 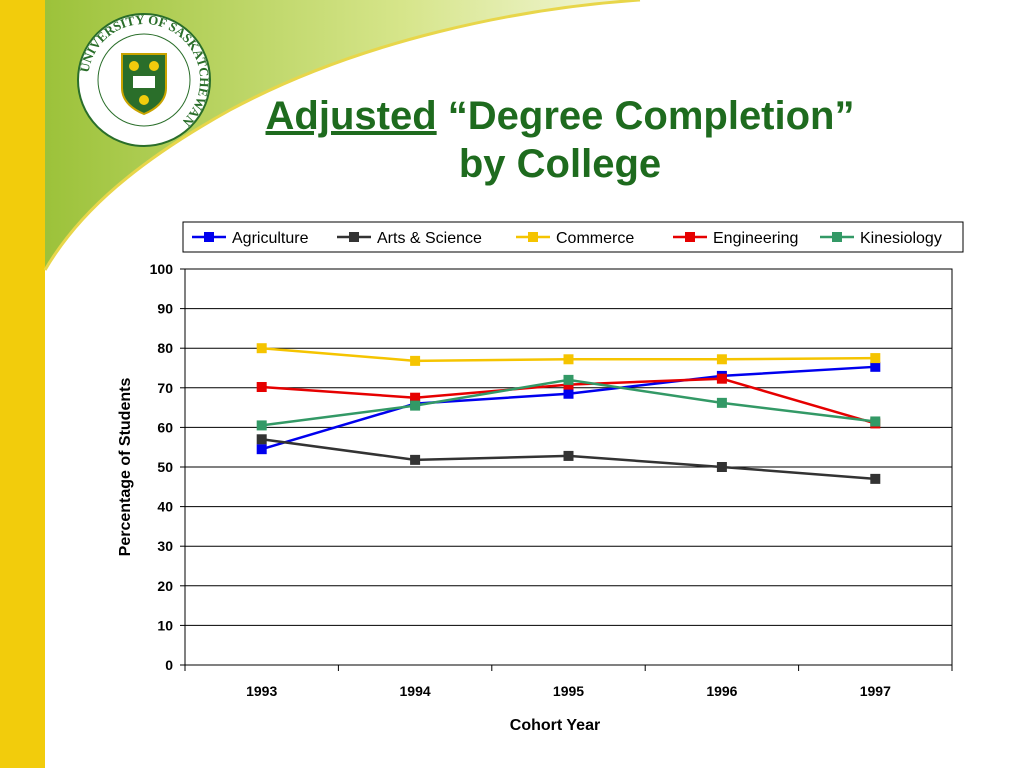 I want to click on x-tick-label: 1994, so click(x=415, y=691).